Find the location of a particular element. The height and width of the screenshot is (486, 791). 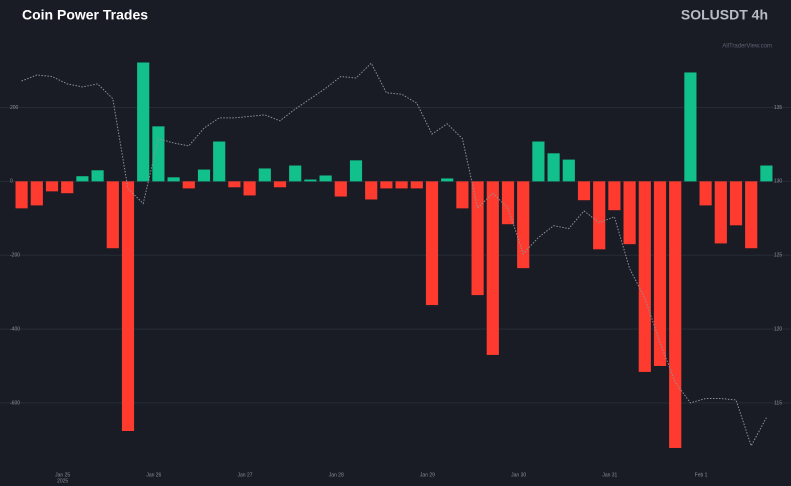

y-tick-label: -400 is located at coordinates (15, 329).